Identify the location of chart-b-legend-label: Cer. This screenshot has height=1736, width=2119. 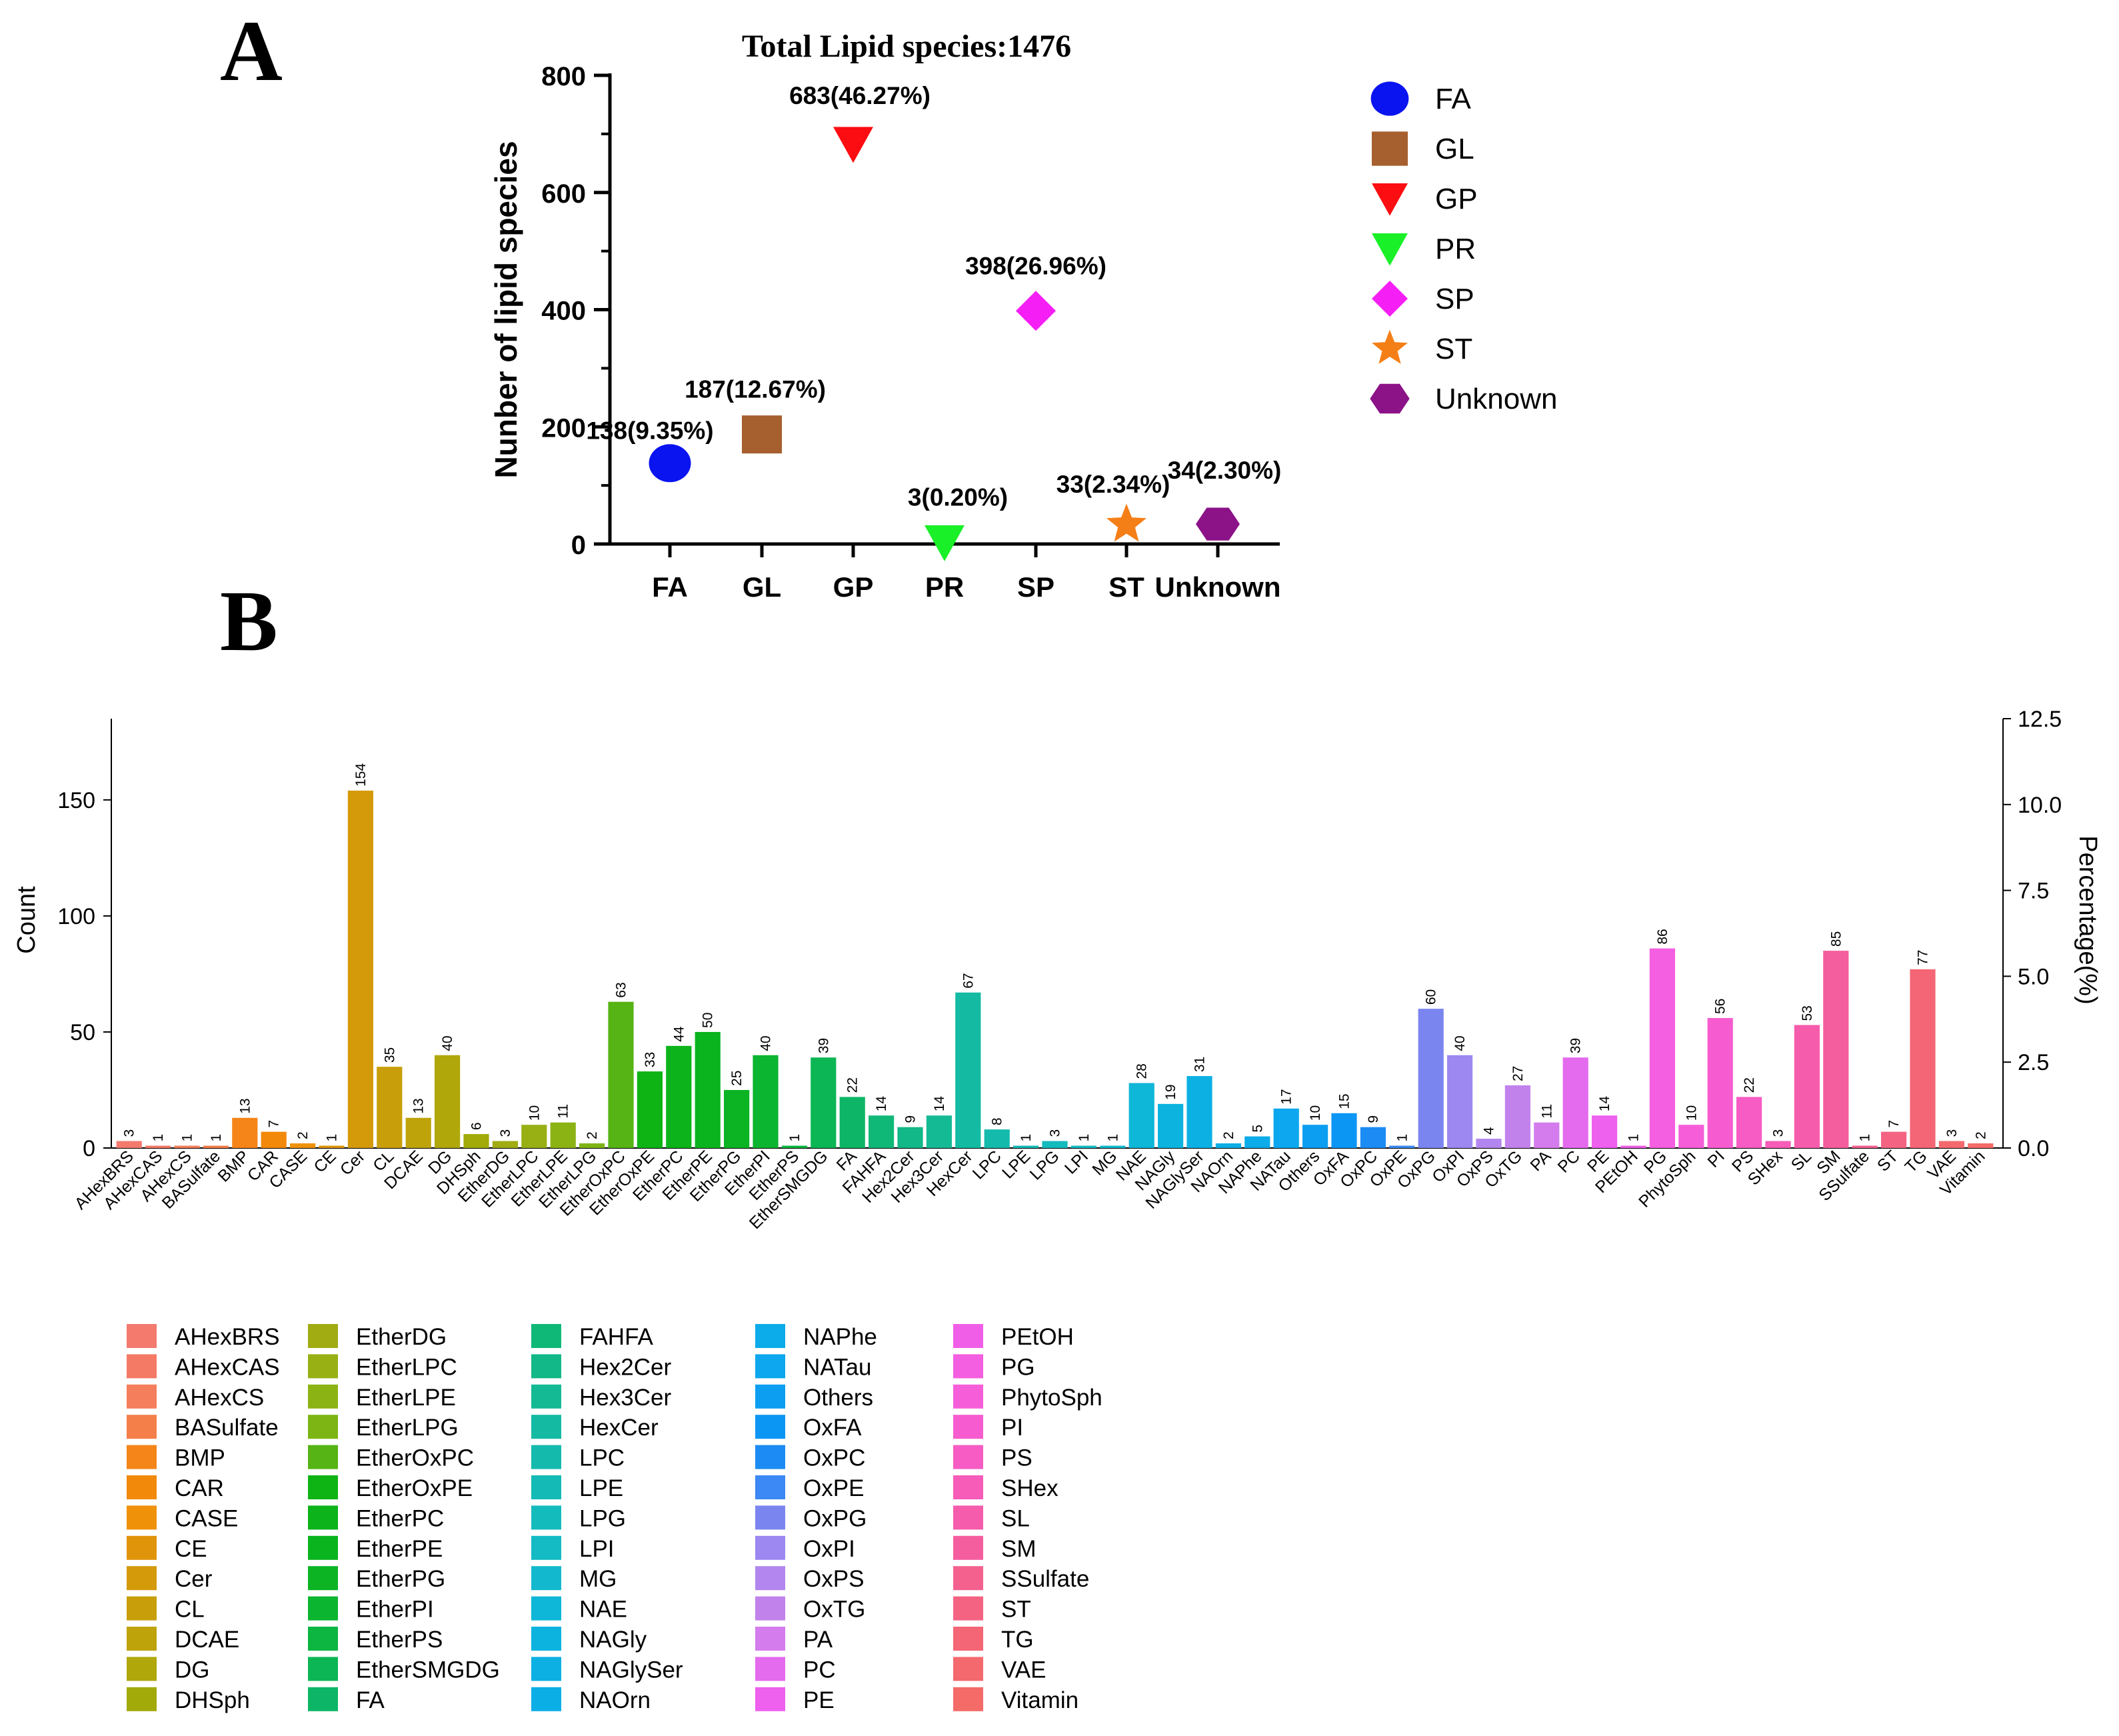
(194, 1579).